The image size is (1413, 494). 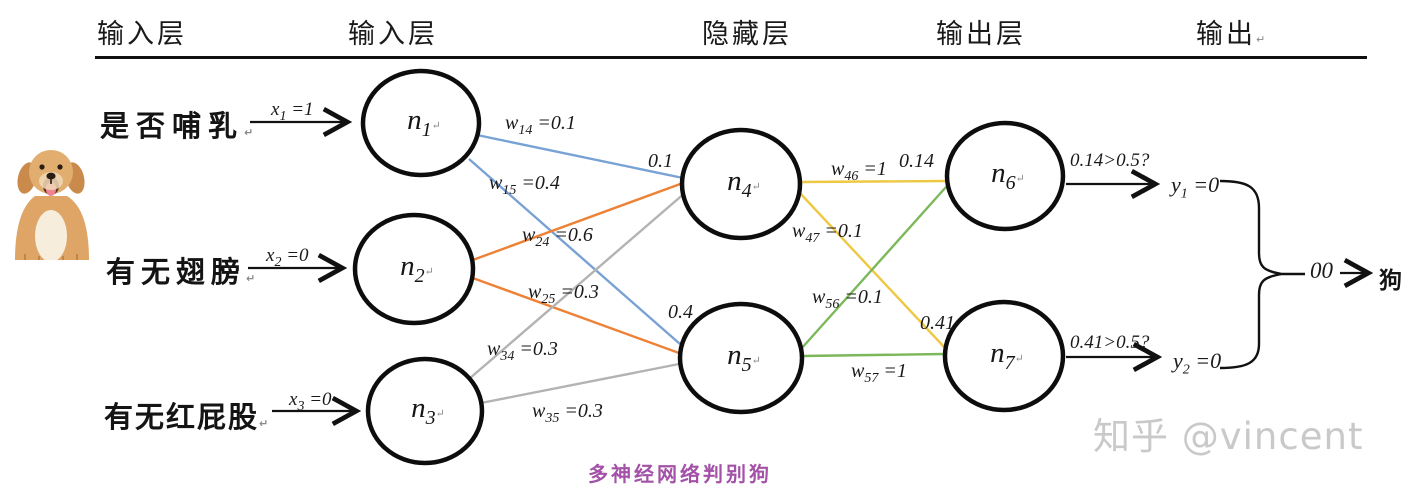 I want to click on node-n1-circle, so click(x=421, y=123).